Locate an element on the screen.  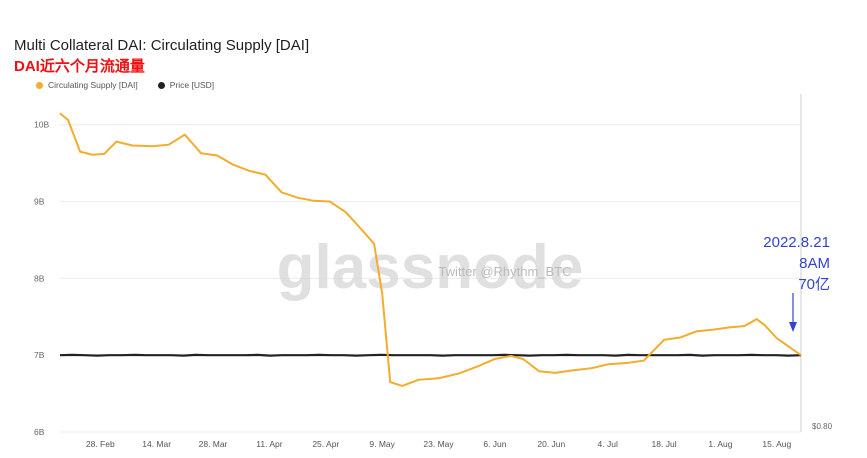
chart-subtitle: DAI近六个月流通量 is located at coordinates (79, 66).